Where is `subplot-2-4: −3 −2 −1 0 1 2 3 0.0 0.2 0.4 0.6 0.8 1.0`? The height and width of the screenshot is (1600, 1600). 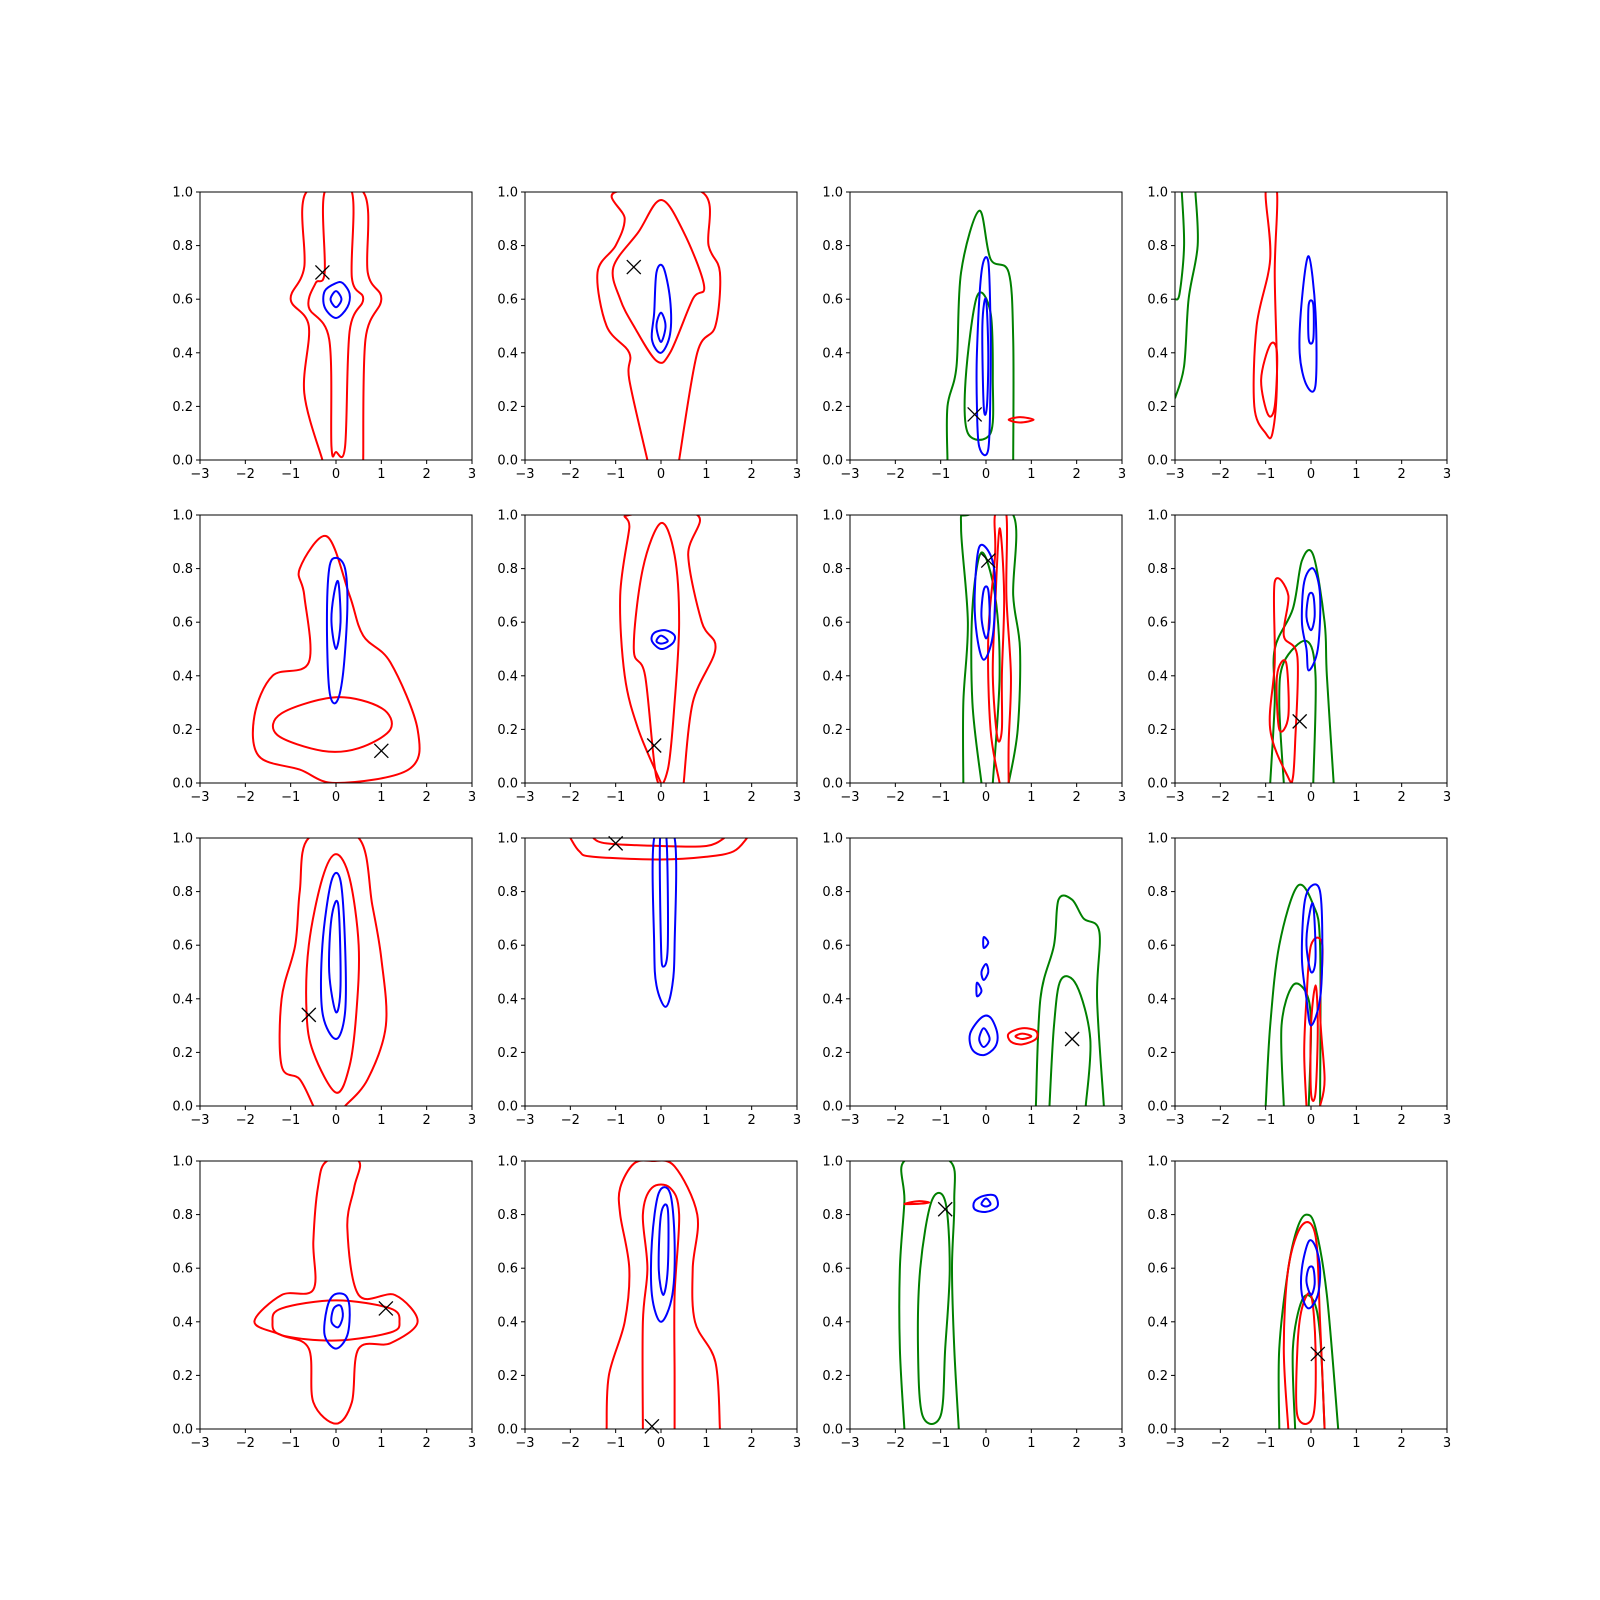 subplot-2-4: −3 −2 −1 0 1 2 3 0.0 0.2 0.4 0.6 0.8 1.0 is located at coordinates (1299, 657).